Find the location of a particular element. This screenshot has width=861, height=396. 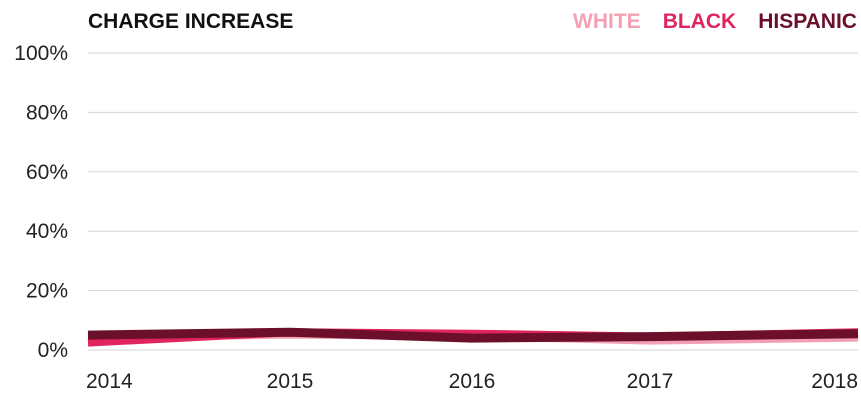

y-tick-label: 60% is located at coordinates (47, 172).